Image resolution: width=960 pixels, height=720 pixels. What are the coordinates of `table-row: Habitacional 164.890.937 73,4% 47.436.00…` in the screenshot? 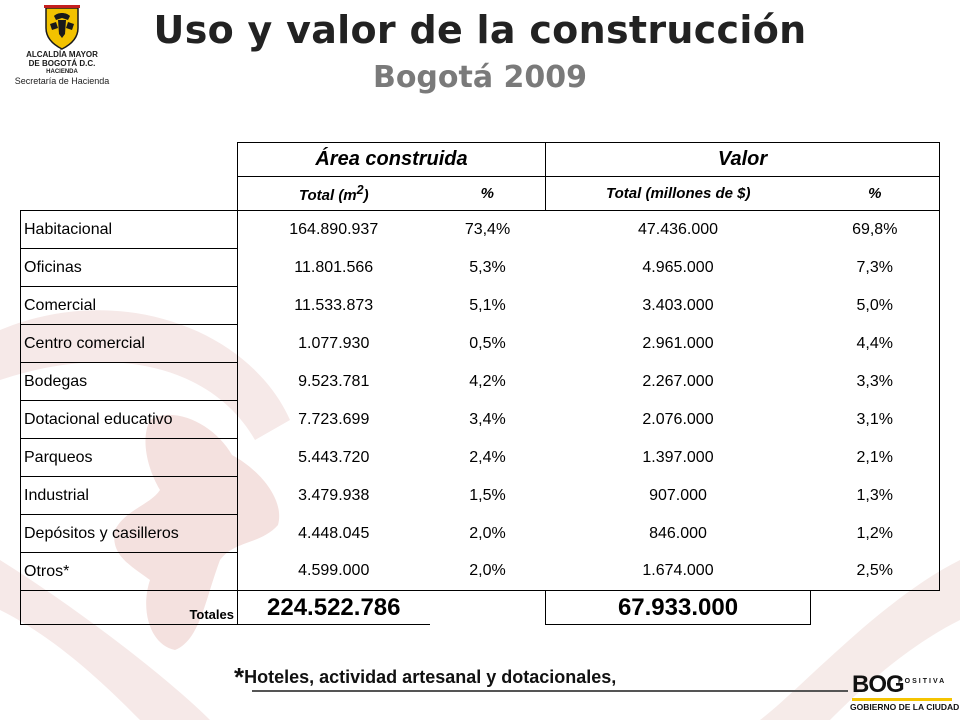 It's located at (480, 229).